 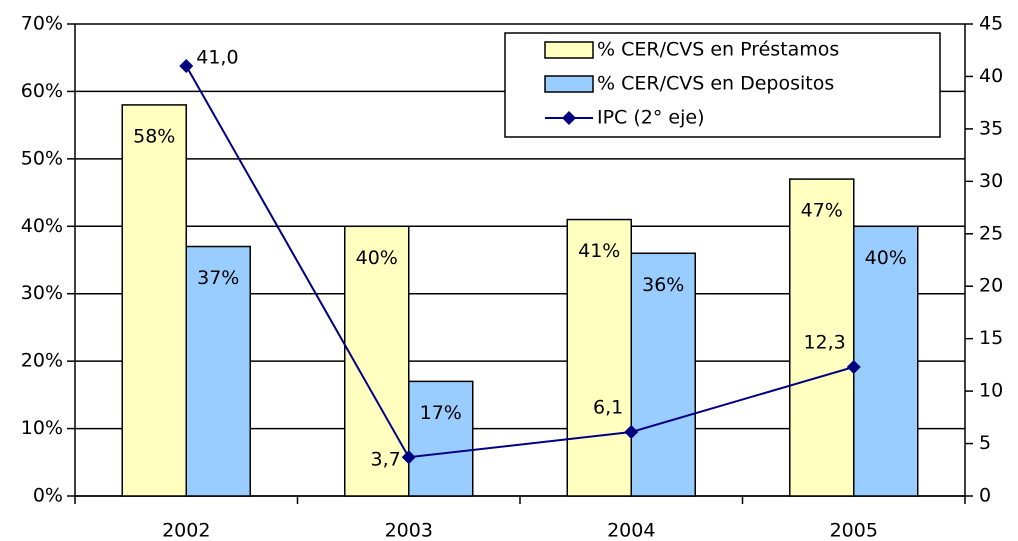 I want to click on y-tick-label: 60%, so click(x=42, y=91).